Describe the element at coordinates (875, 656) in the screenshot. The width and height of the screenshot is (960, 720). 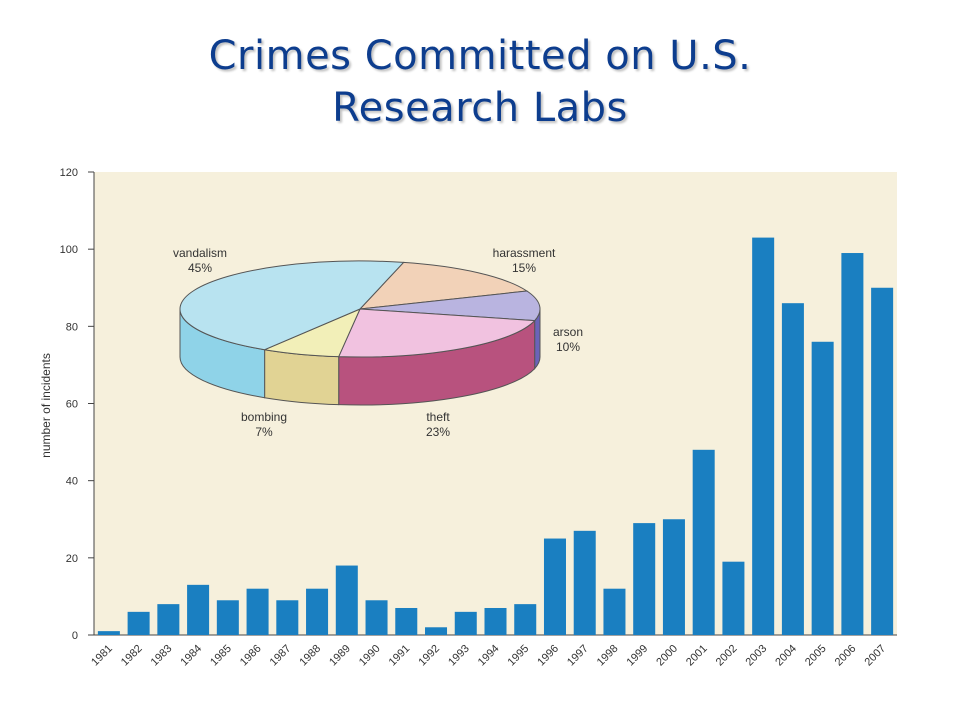
I see `x-tick-label: 2007` at that location.